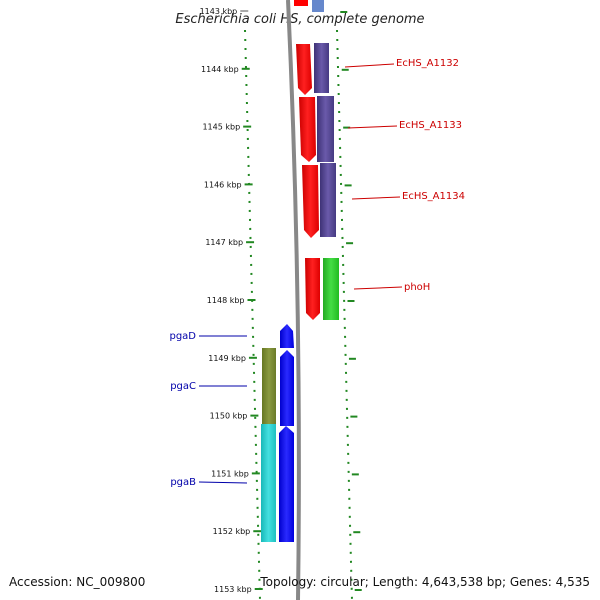 This screenshot has height=600, width=600. What do you see at coordinates (372, 127) in the screenshot?
I see `leader-echs-a1133` at bounding box center [372, 127].